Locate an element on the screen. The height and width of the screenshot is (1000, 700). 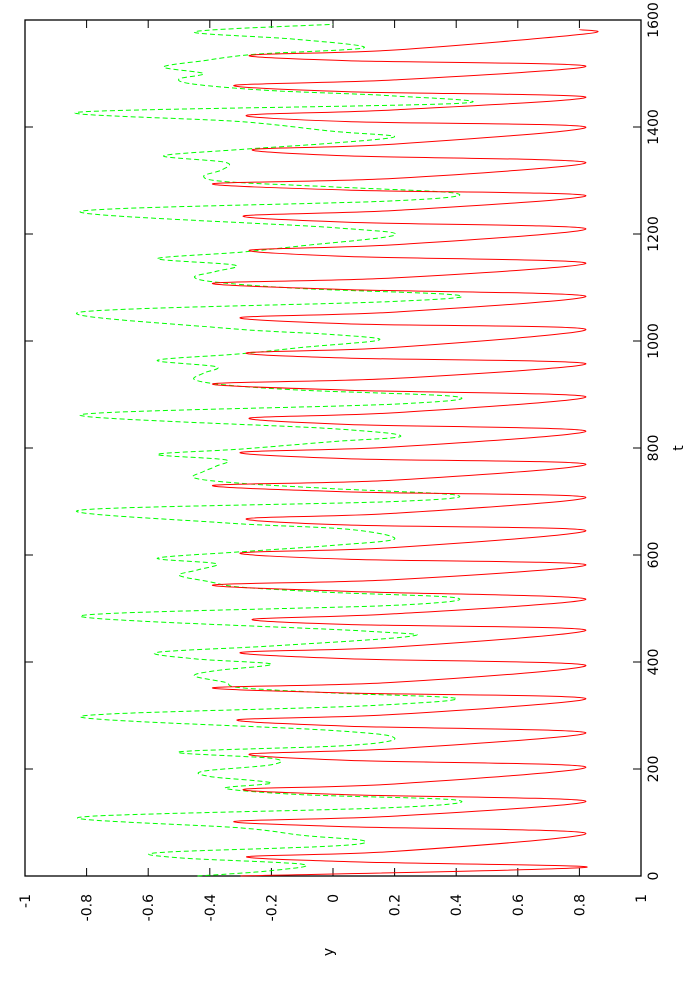
y-tick-label: -0.2 is located at coordinates (272, 907).